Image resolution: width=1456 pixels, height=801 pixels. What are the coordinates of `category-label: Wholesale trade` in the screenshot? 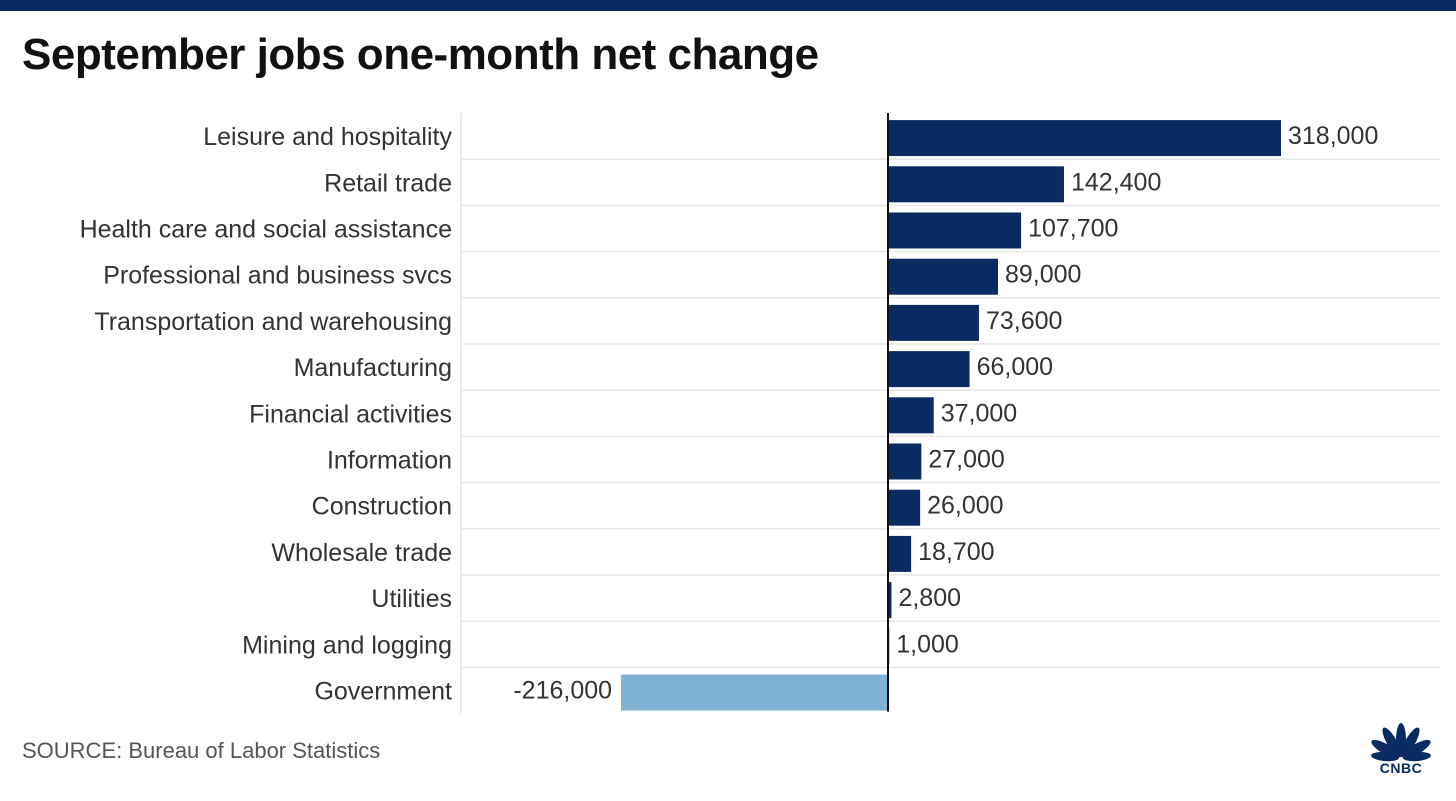 It's located at (361, 553).